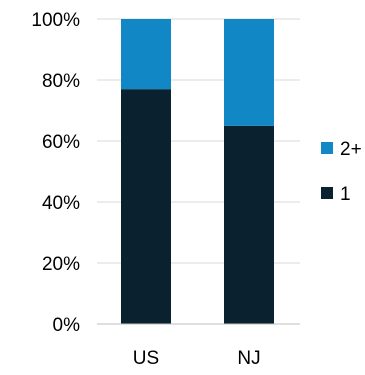  What do you see at coordinates (61, 203) in the screenshot?
I see `y-tick-label: 40%` at bounding box center [61, 203].